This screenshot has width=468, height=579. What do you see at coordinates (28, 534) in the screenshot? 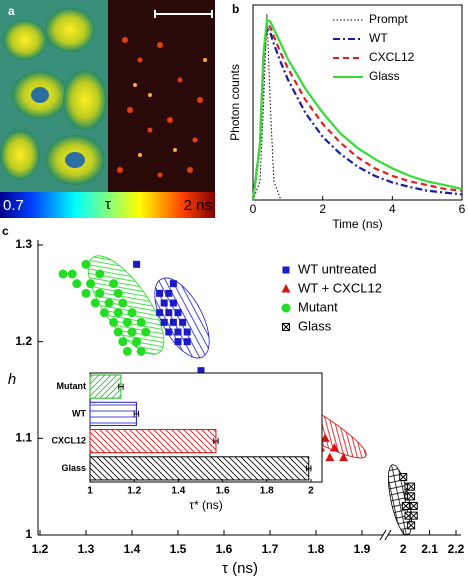
I see `y-tick-label: 1` at bounding box center [28, 534].